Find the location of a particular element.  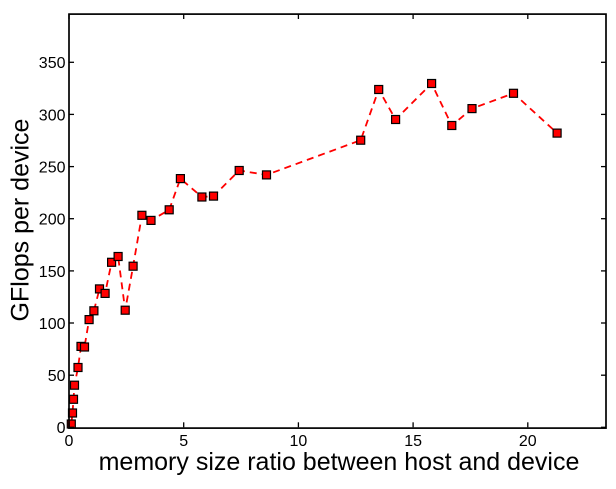

svg-text: 5 is located at coordinates (183, 441).